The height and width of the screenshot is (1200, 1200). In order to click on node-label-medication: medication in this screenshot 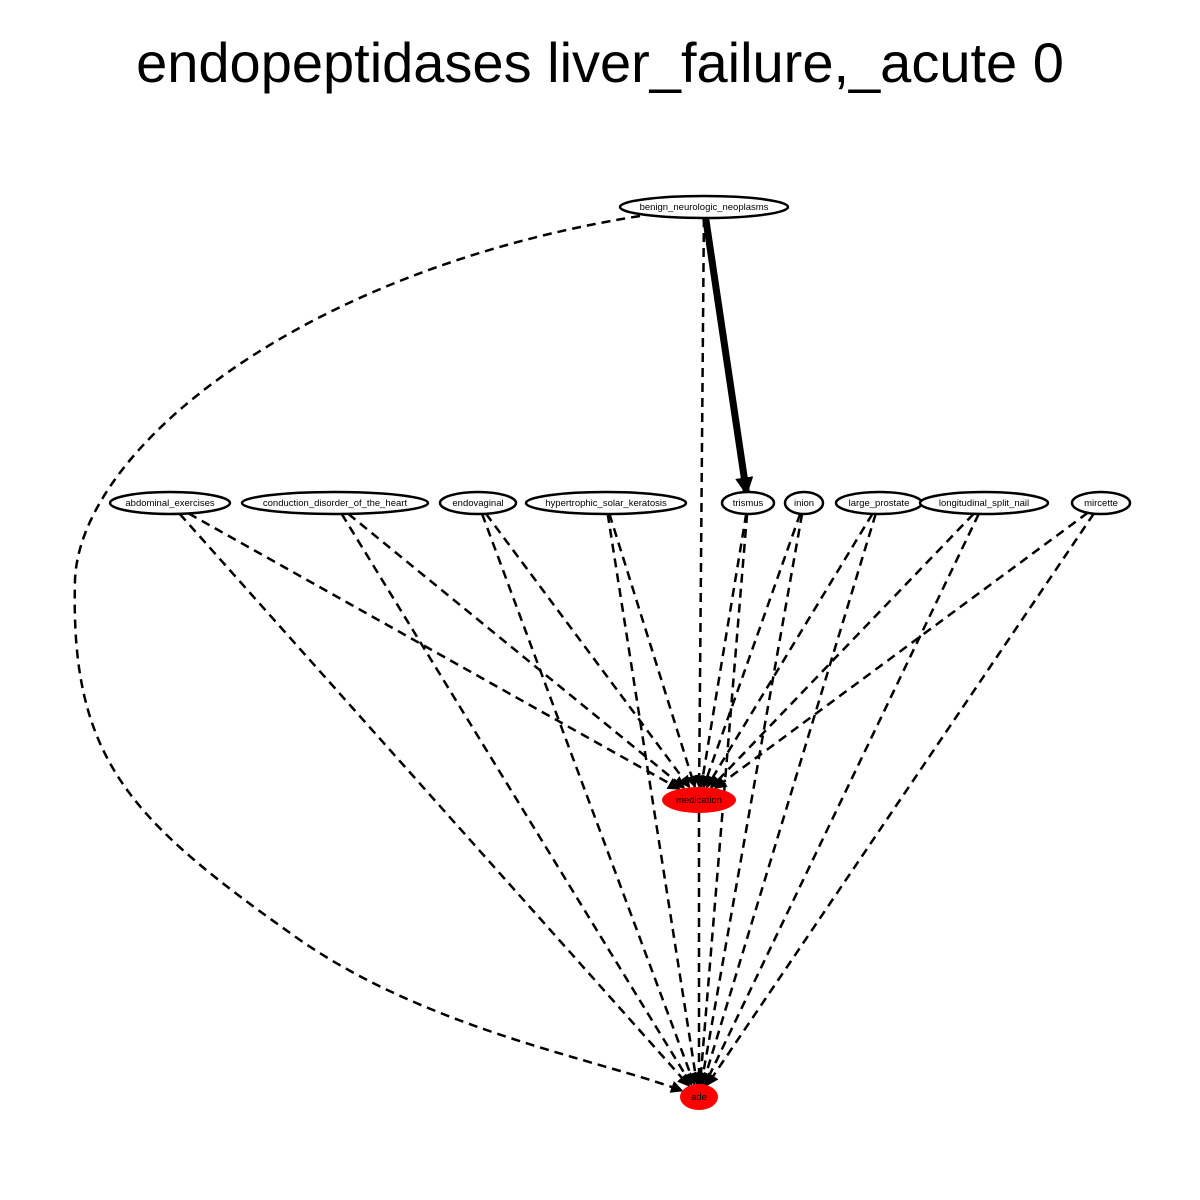, I will do `click(699, 800)`.